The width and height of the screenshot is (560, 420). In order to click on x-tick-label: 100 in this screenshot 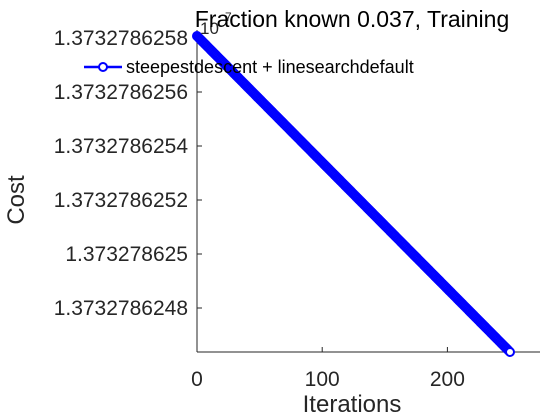, I will do `click(322, 379)`.